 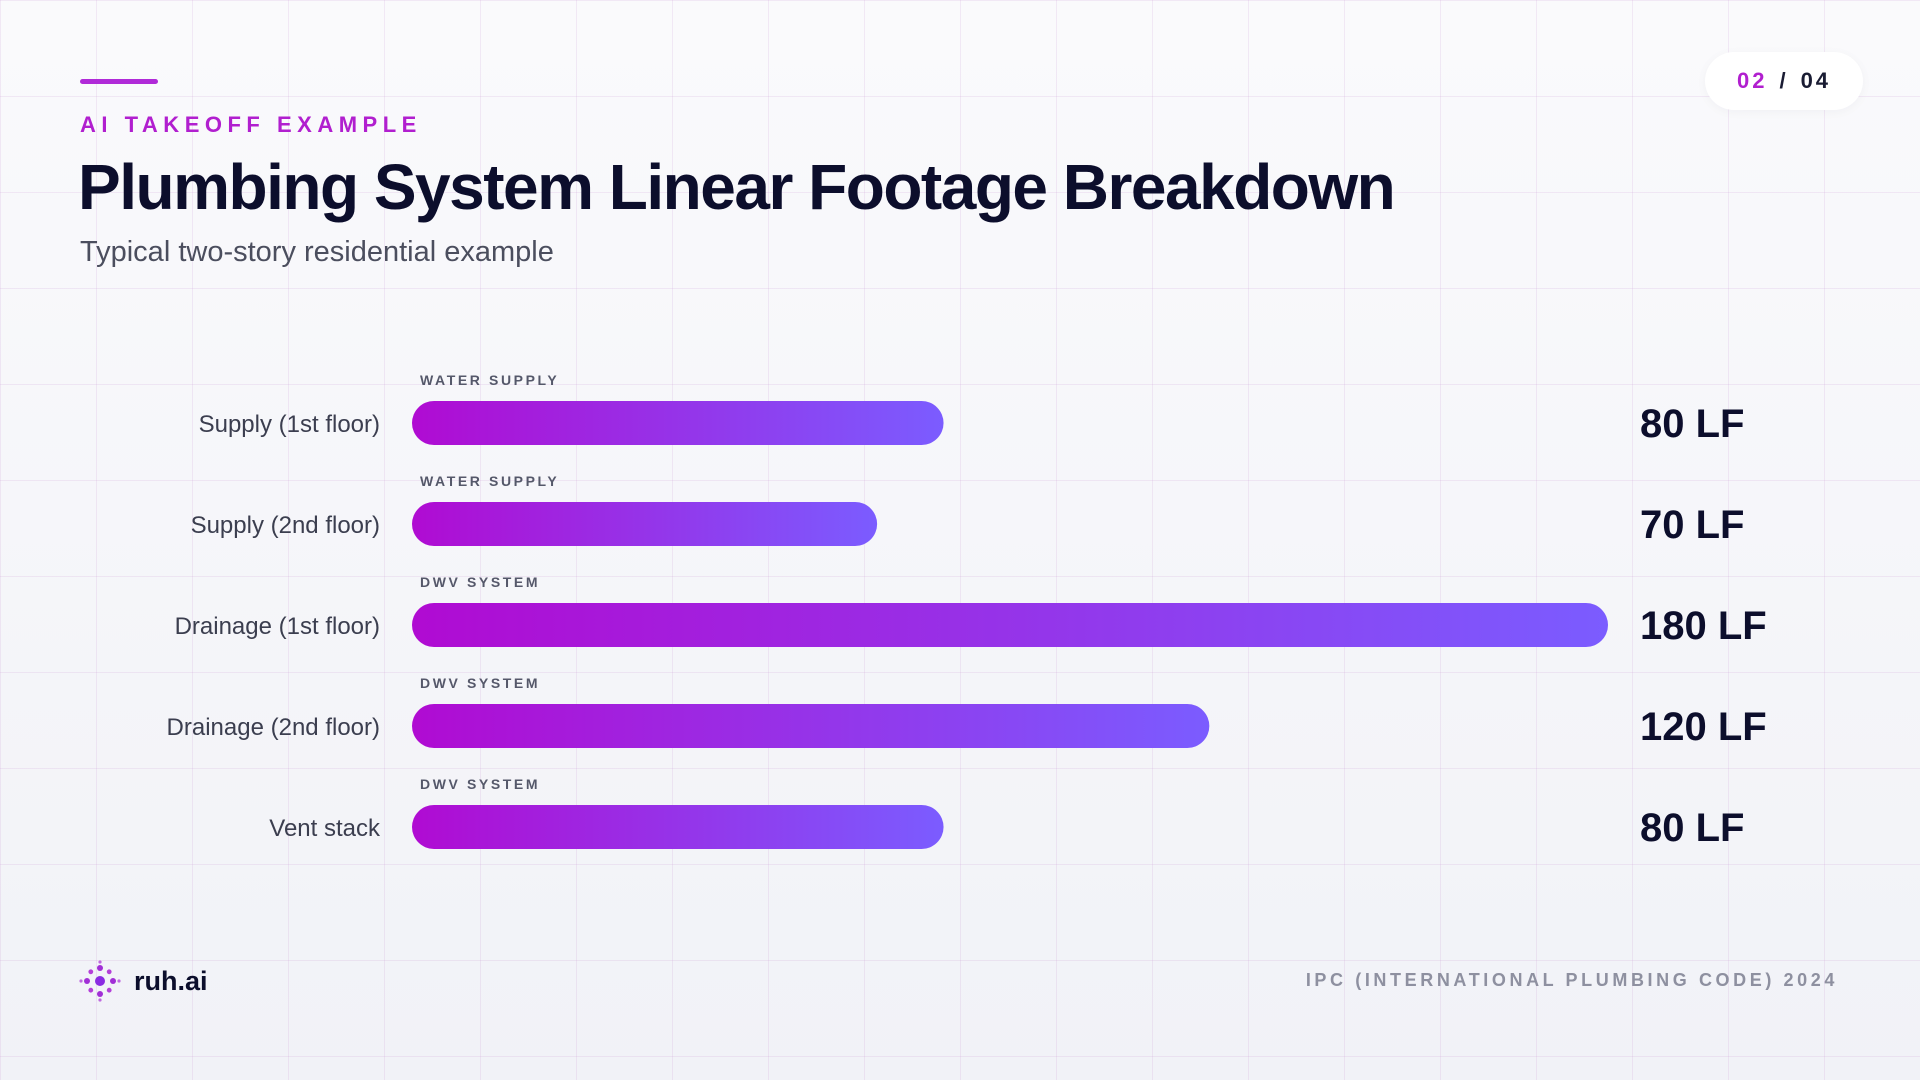 I want to click on footer-logo: ruh.ai, so click(x=143, y=981).